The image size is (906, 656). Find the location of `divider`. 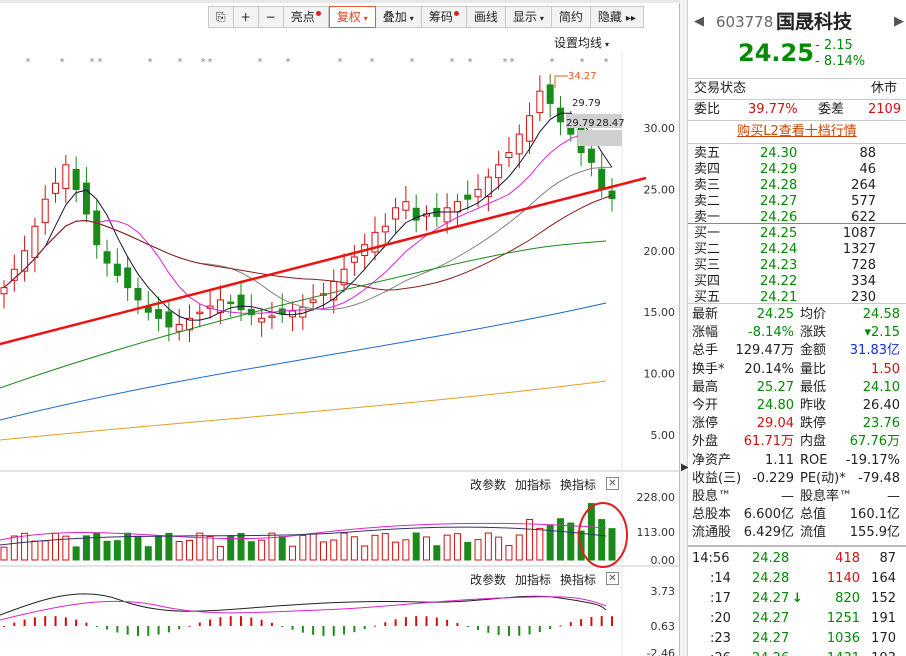

divider is located at coordinates (797, 78).